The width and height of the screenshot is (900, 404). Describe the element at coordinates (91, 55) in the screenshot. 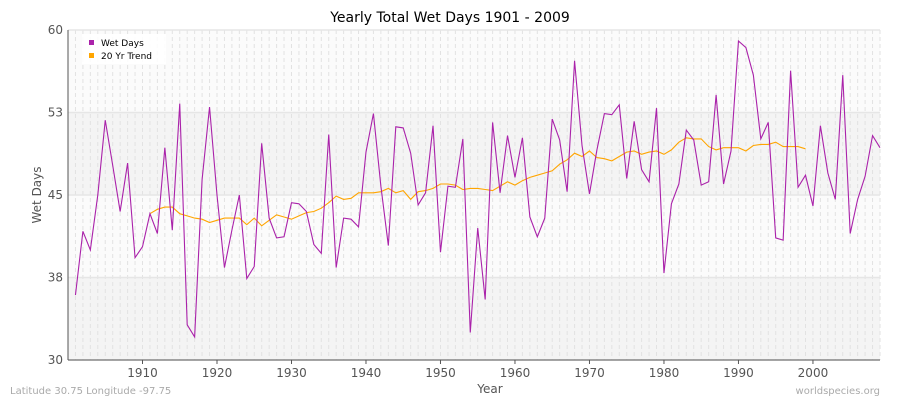

I see `legend-swatch-trend` at that location.